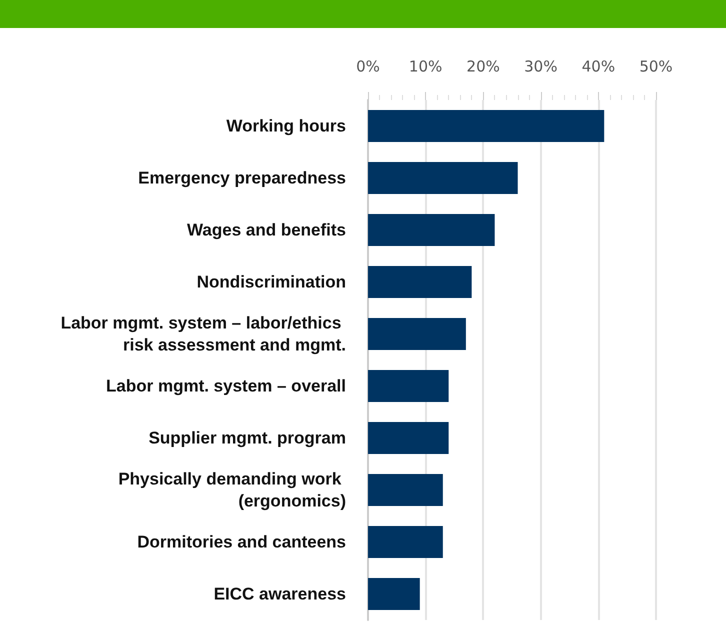 The width and height of the screenshot is (726, 628). I want to click on x-tick-label: 10%, so click(425, 67).